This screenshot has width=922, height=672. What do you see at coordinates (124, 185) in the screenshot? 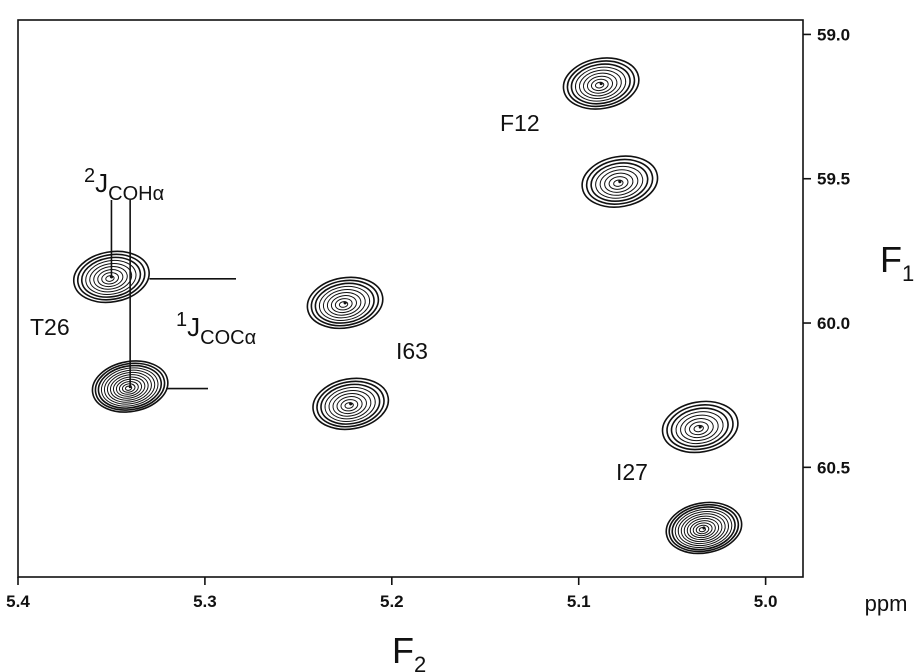
I see `coupling-label-2j: 2JCOHα` at bounding box center [124, 185].